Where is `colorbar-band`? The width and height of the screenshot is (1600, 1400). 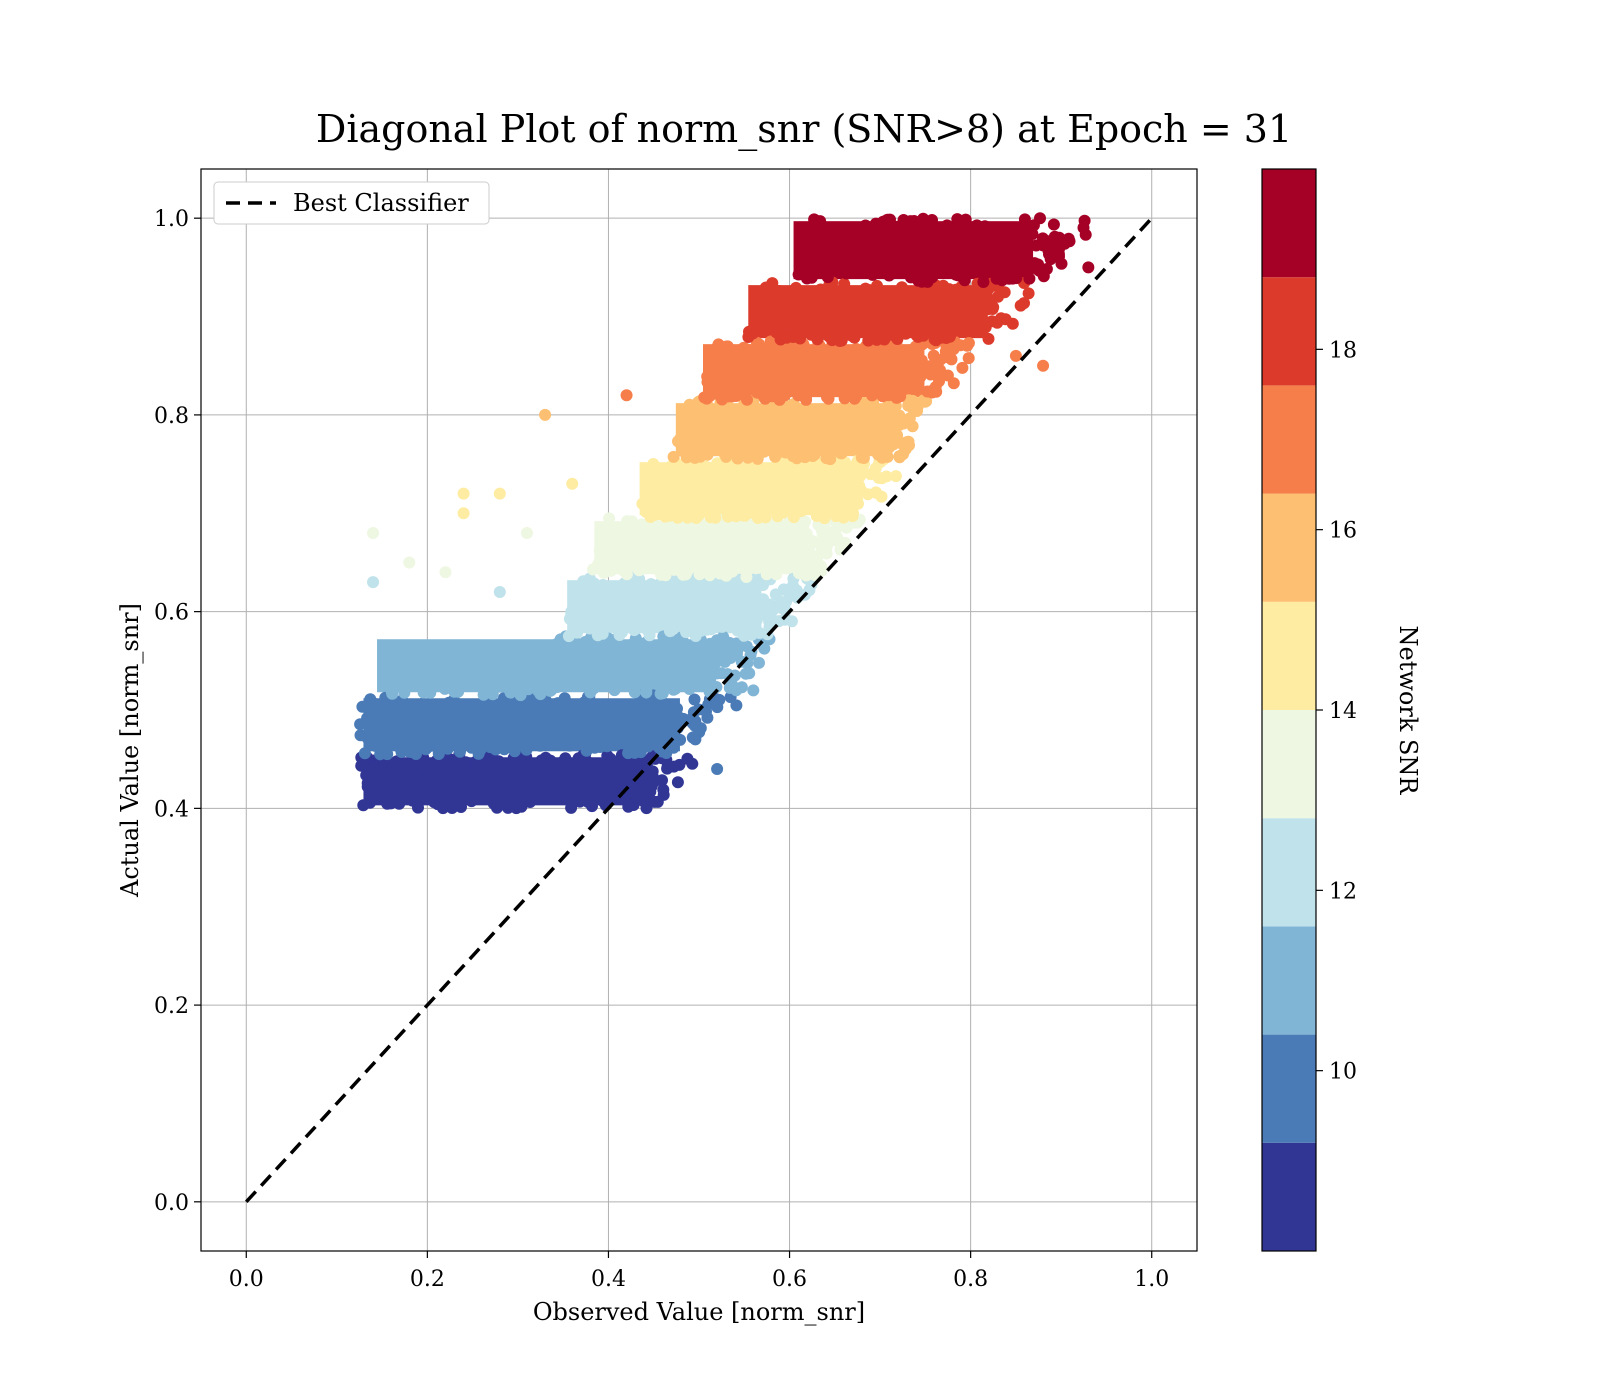
colorbar-band is located at coordinates (1289, 1088).